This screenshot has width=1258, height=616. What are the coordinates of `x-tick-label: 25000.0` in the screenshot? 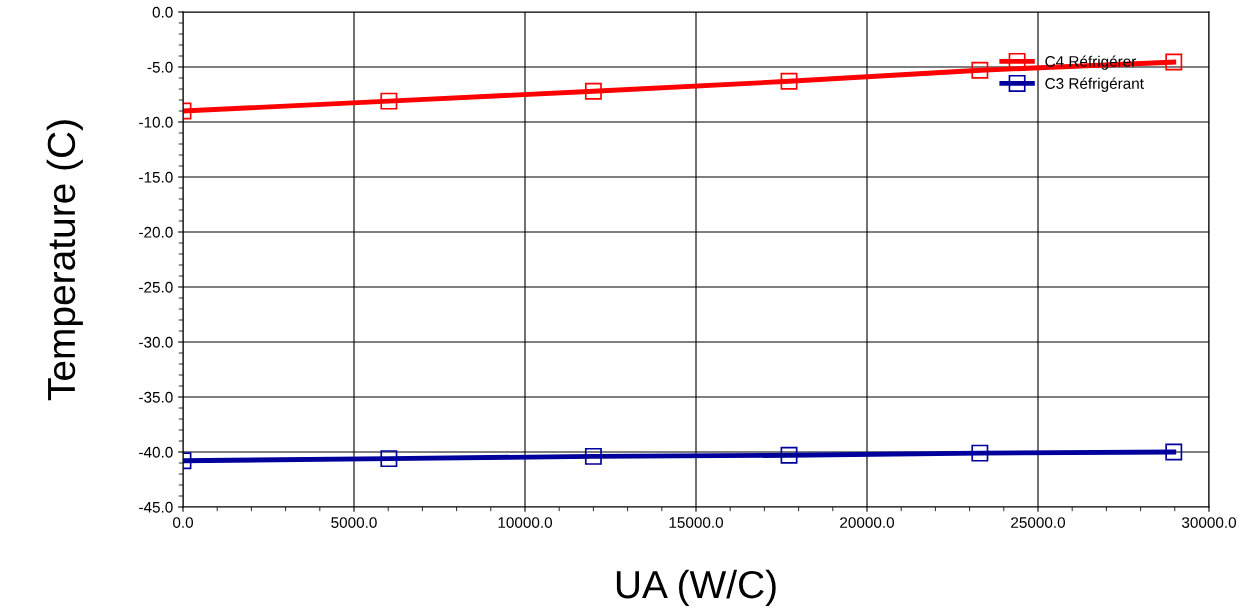 It's located at (1038, 522).